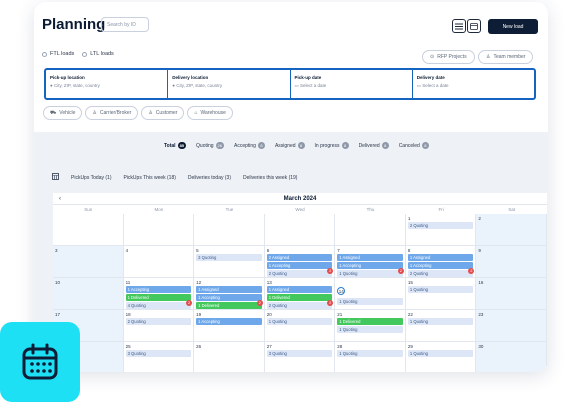 The width and height of the screenshot is (582, 403). Describe the element at coordinates (229, 326) in the screenshot. I see `day-cell: 19 1 Accepting` at that location.